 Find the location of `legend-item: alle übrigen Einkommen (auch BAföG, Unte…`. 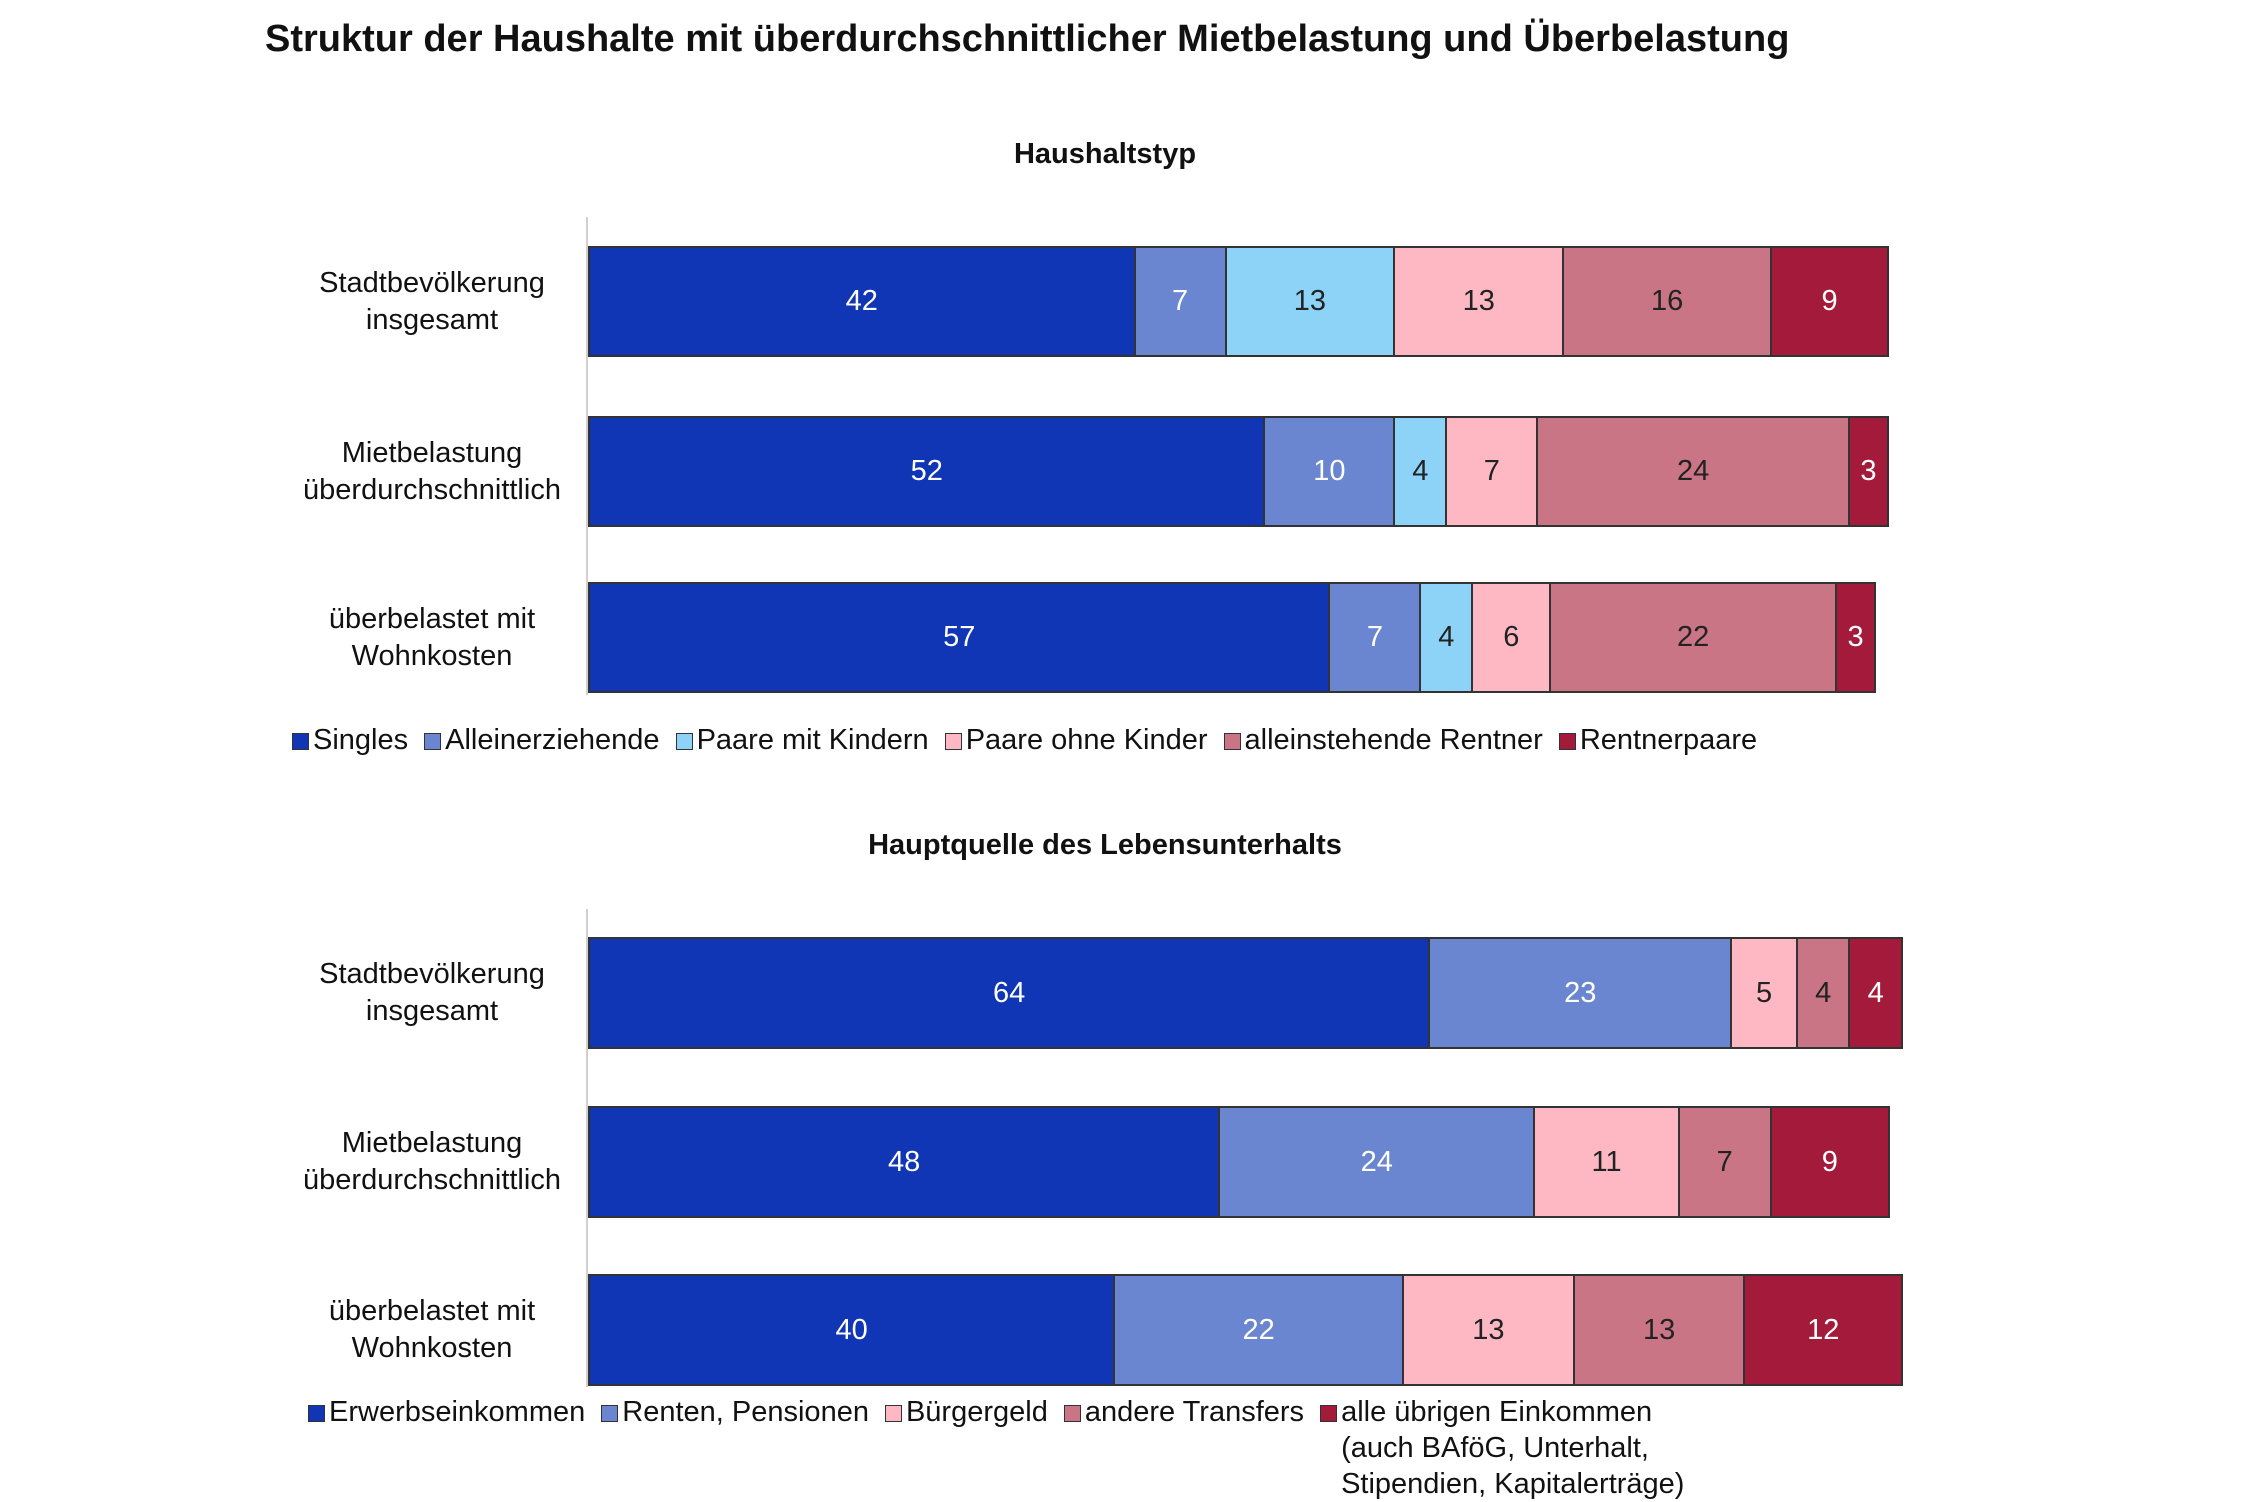

legend-item: alle übrigen Einkommen (auch BAföG, Unte… is located at coordinates (1525, 1448).